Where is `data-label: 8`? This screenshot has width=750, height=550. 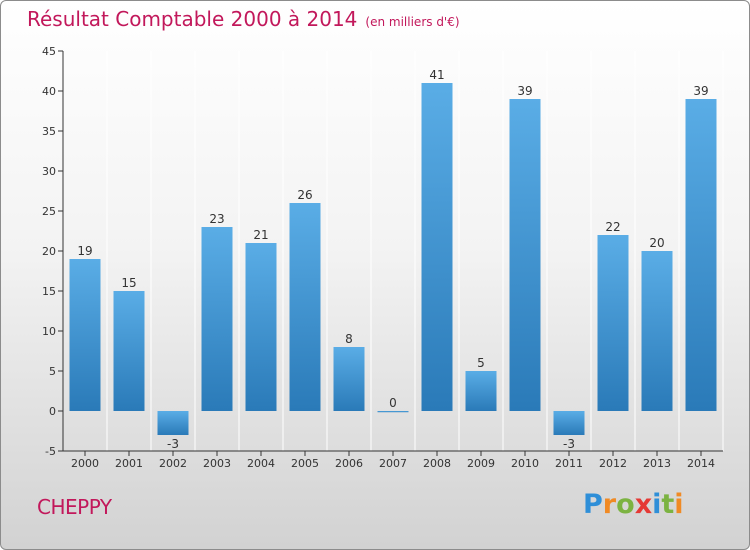
data-label: 8 is located at coordinates (349, 339).